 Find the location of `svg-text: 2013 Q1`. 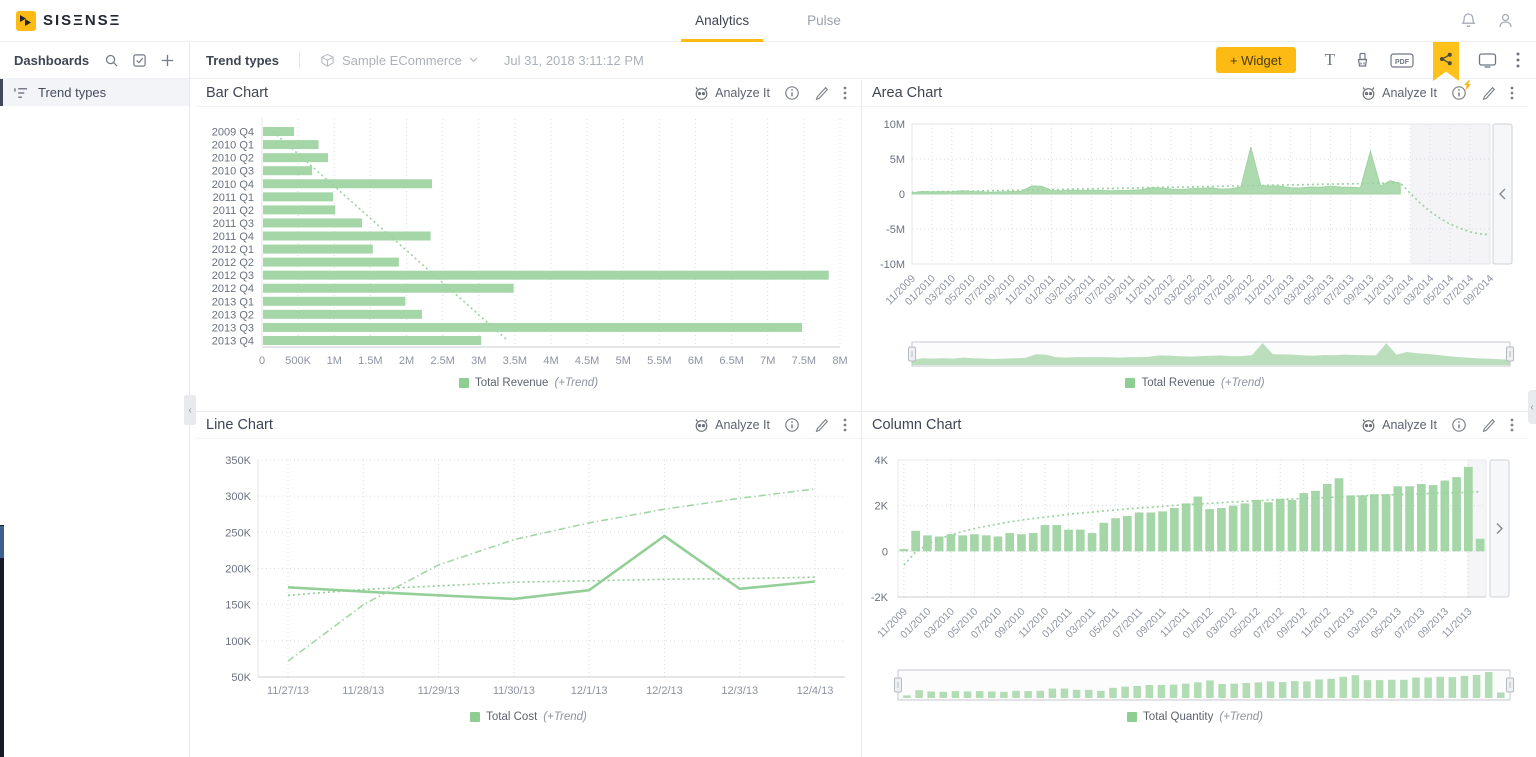

svg-text: 2013 Q1 is located at coordinates (233, 302).